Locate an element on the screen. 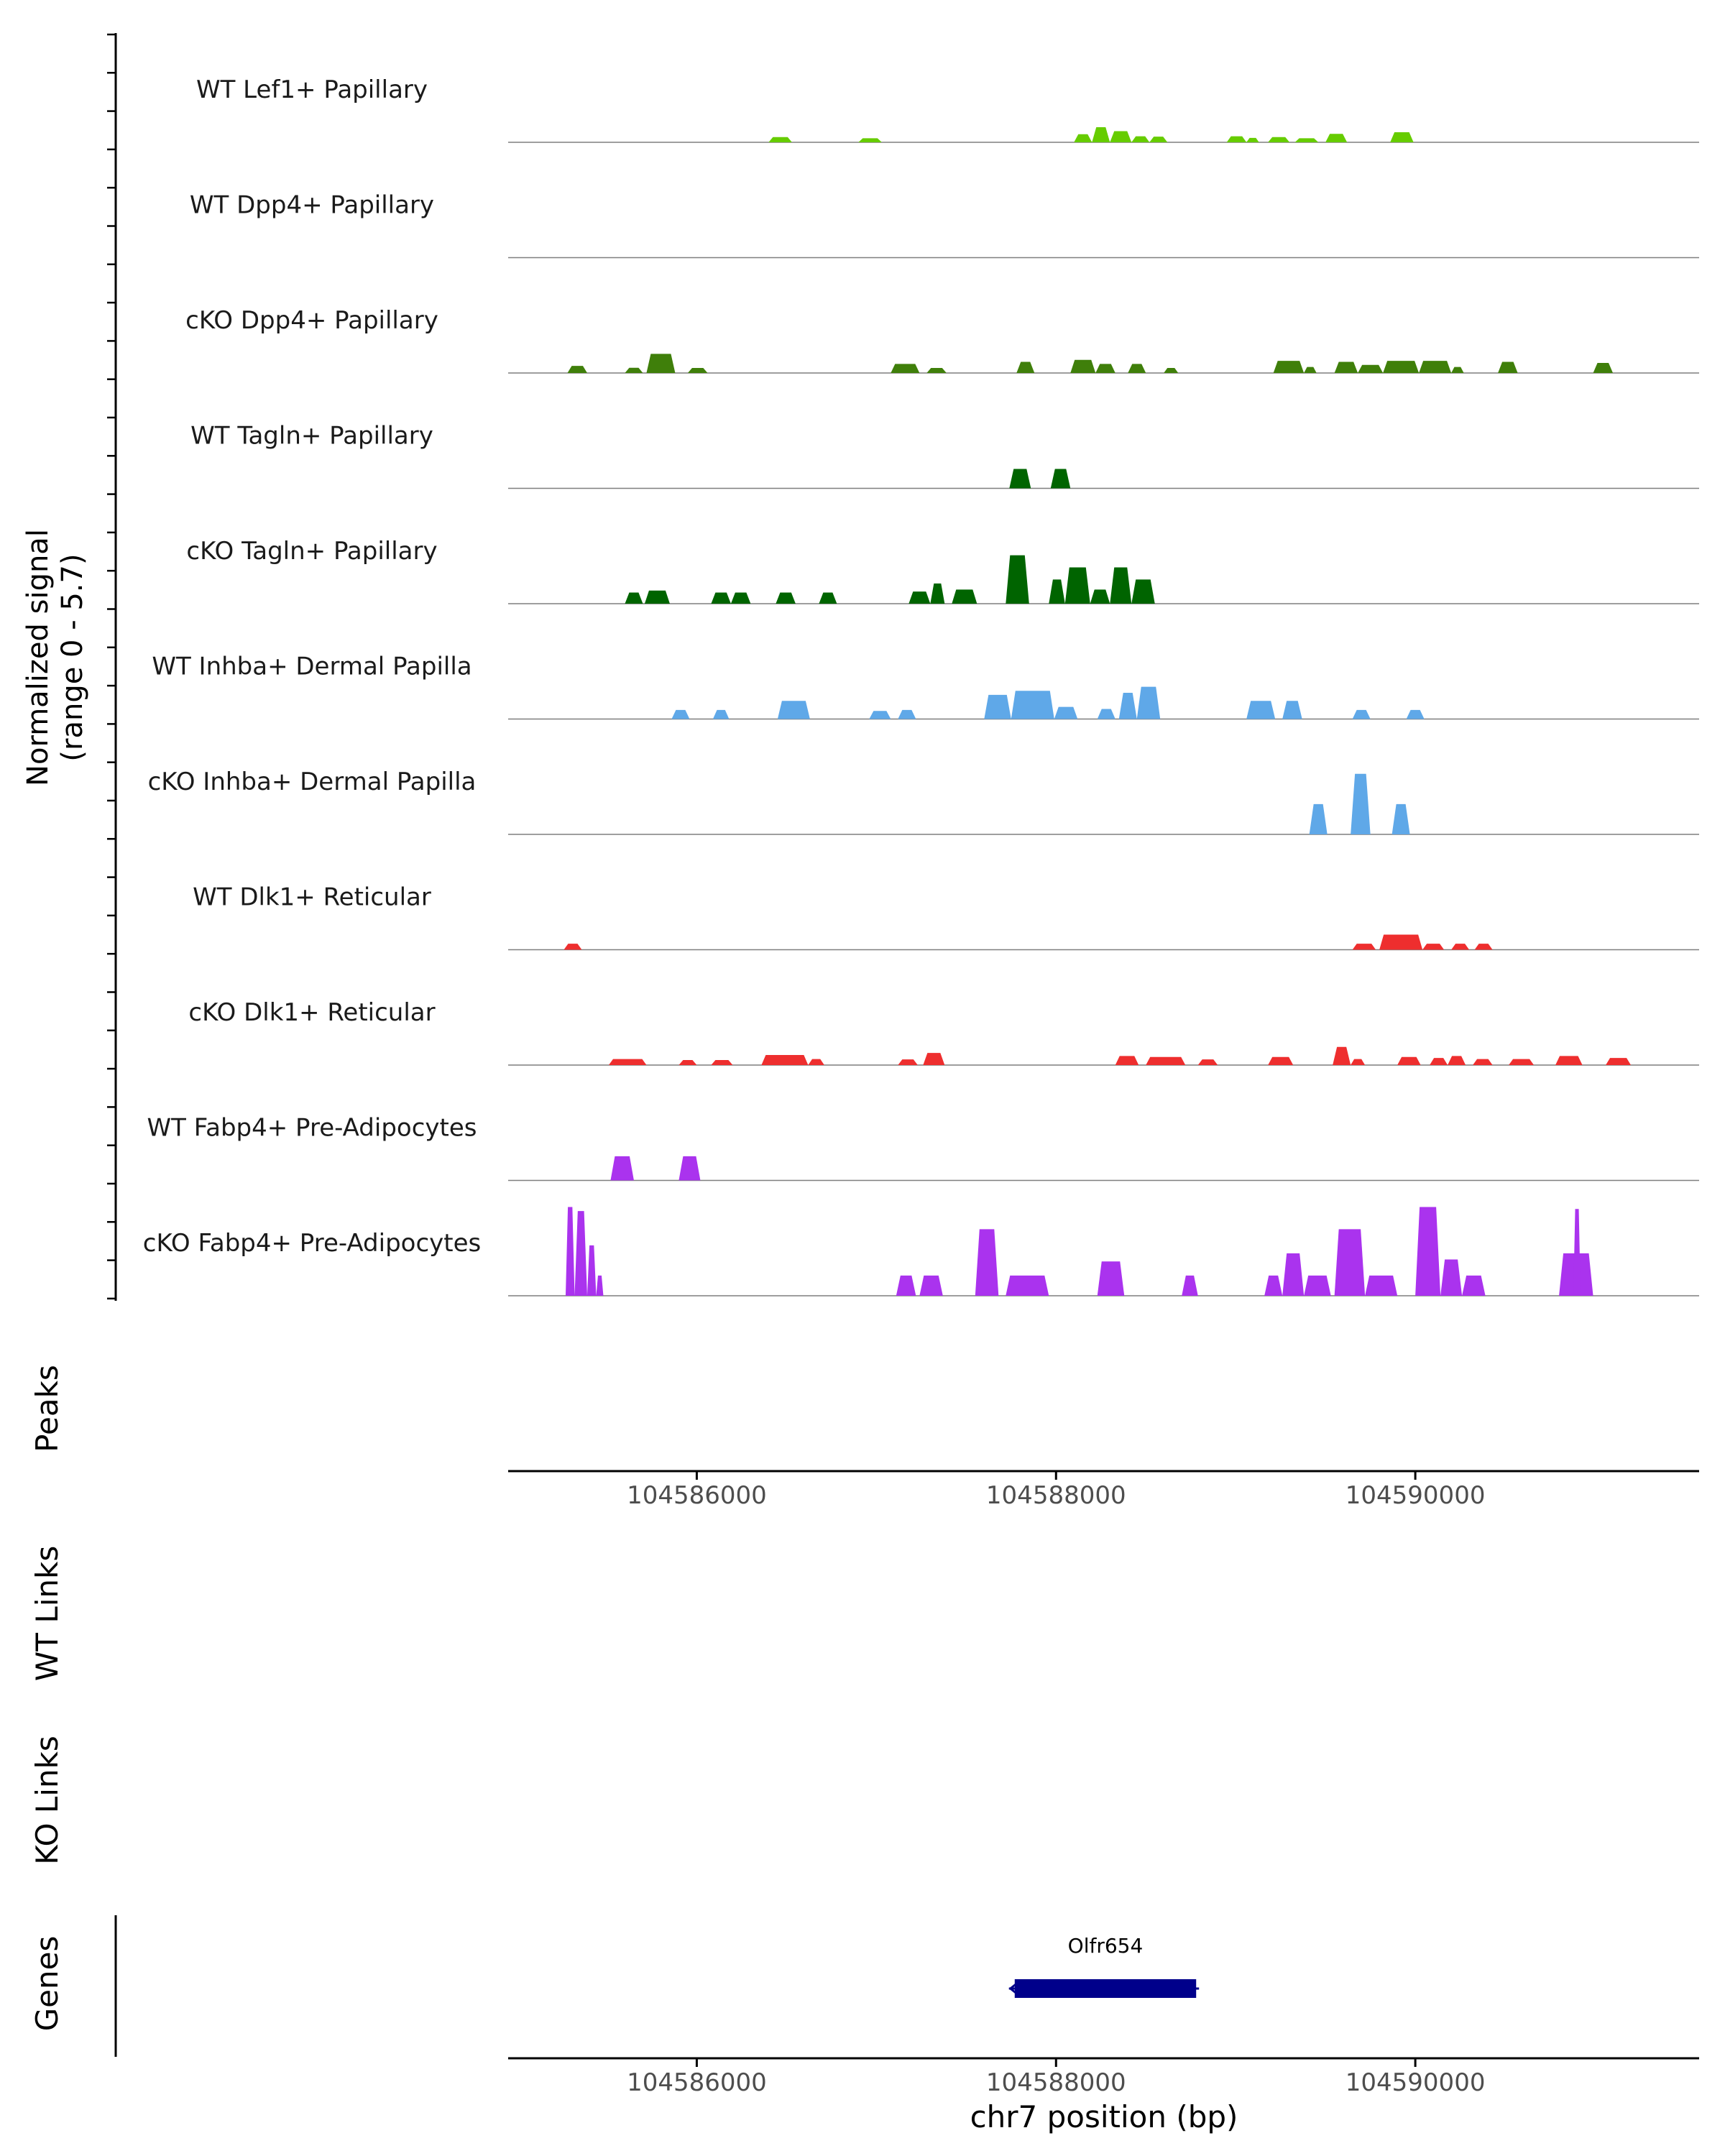 This screenshot has height=2156, width=1725. track-label: WT Lef1+ Papillary is located at coordinates (312, 90).